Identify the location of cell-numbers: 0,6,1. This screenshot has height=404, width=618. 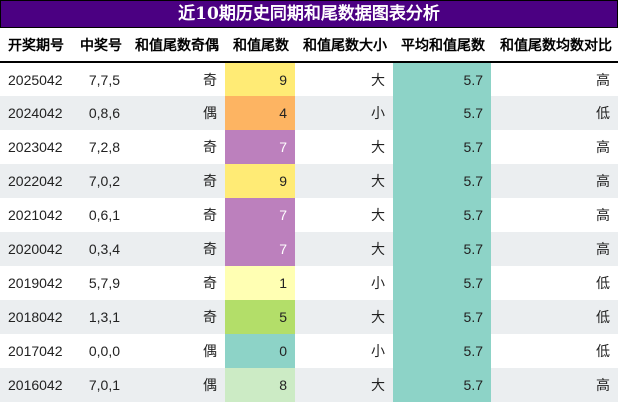
(104, 215).